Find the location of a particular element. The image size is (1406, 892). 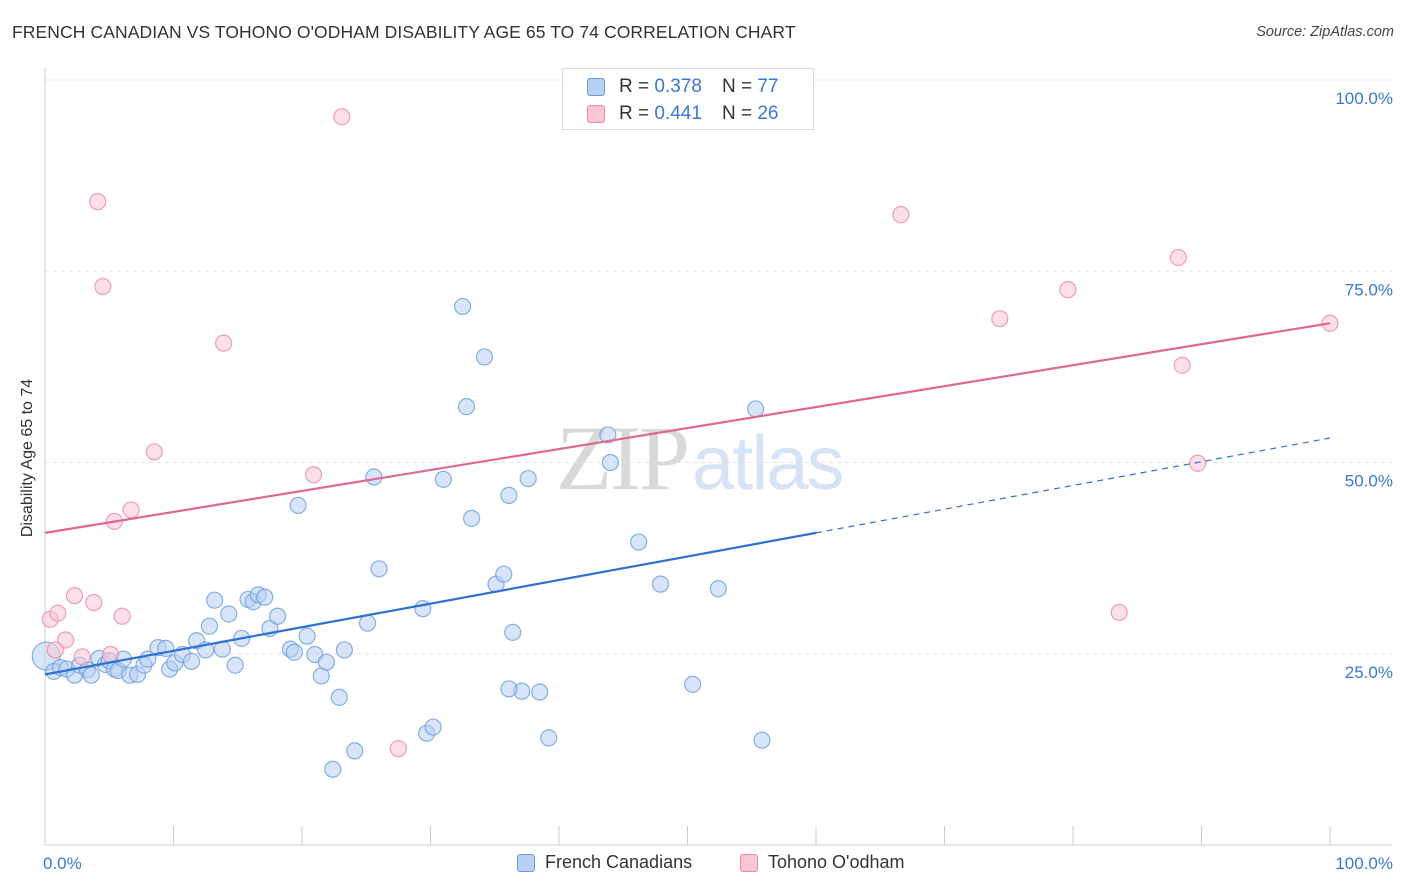

stats-legend: R = 0.378 N = 77 R = 0.441 N = 26 is located at coordinates (688, 99).